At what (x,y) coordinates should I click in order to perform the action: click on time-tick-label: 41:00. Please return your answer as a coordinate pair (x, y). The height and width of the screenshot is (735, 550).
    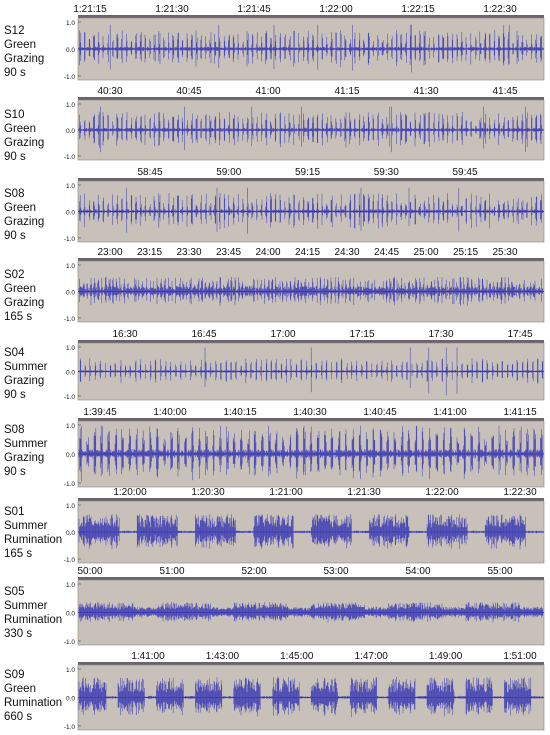
    Looking at the image, I should click on (267, 91).